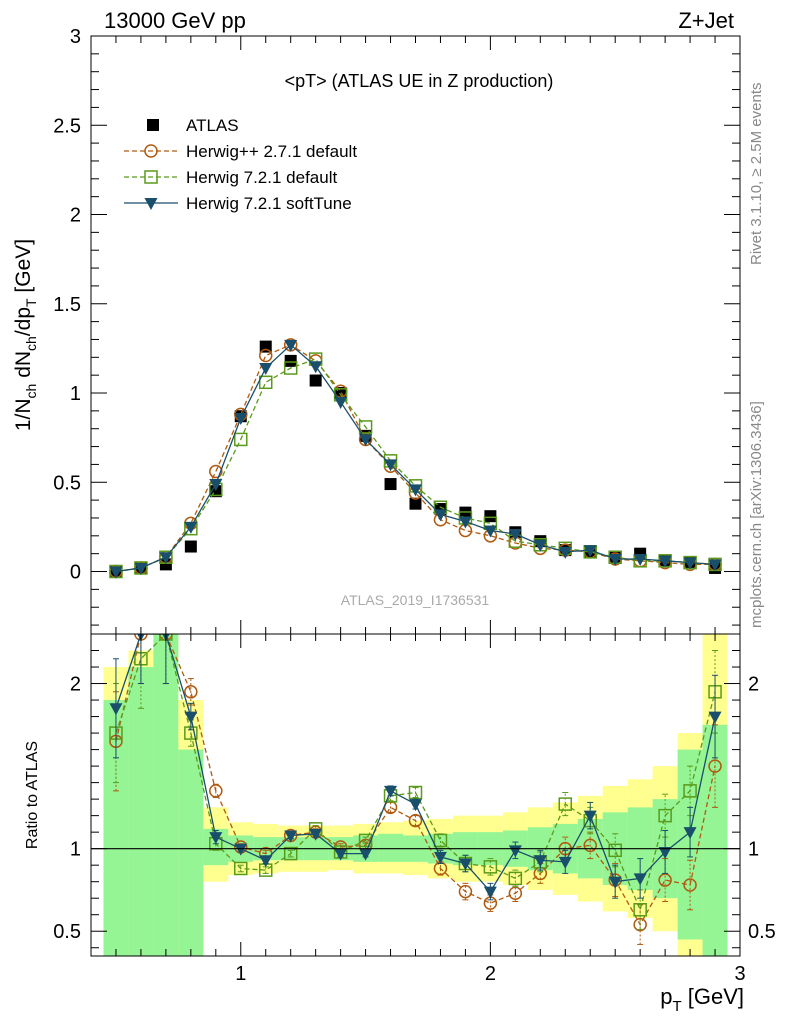  I want to click on ratio-y-tick-label-right: 1, so click(753, 850).